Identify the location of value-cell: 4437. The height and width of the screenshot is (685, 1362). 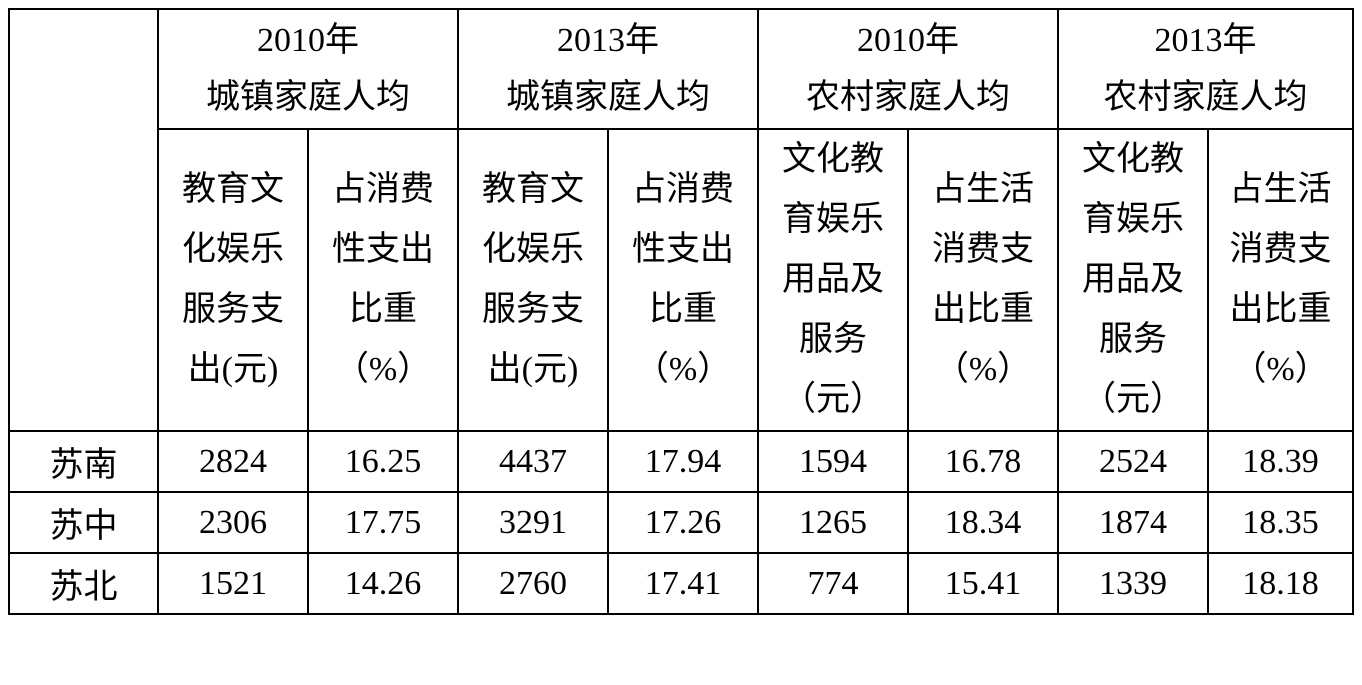
(533, 461).